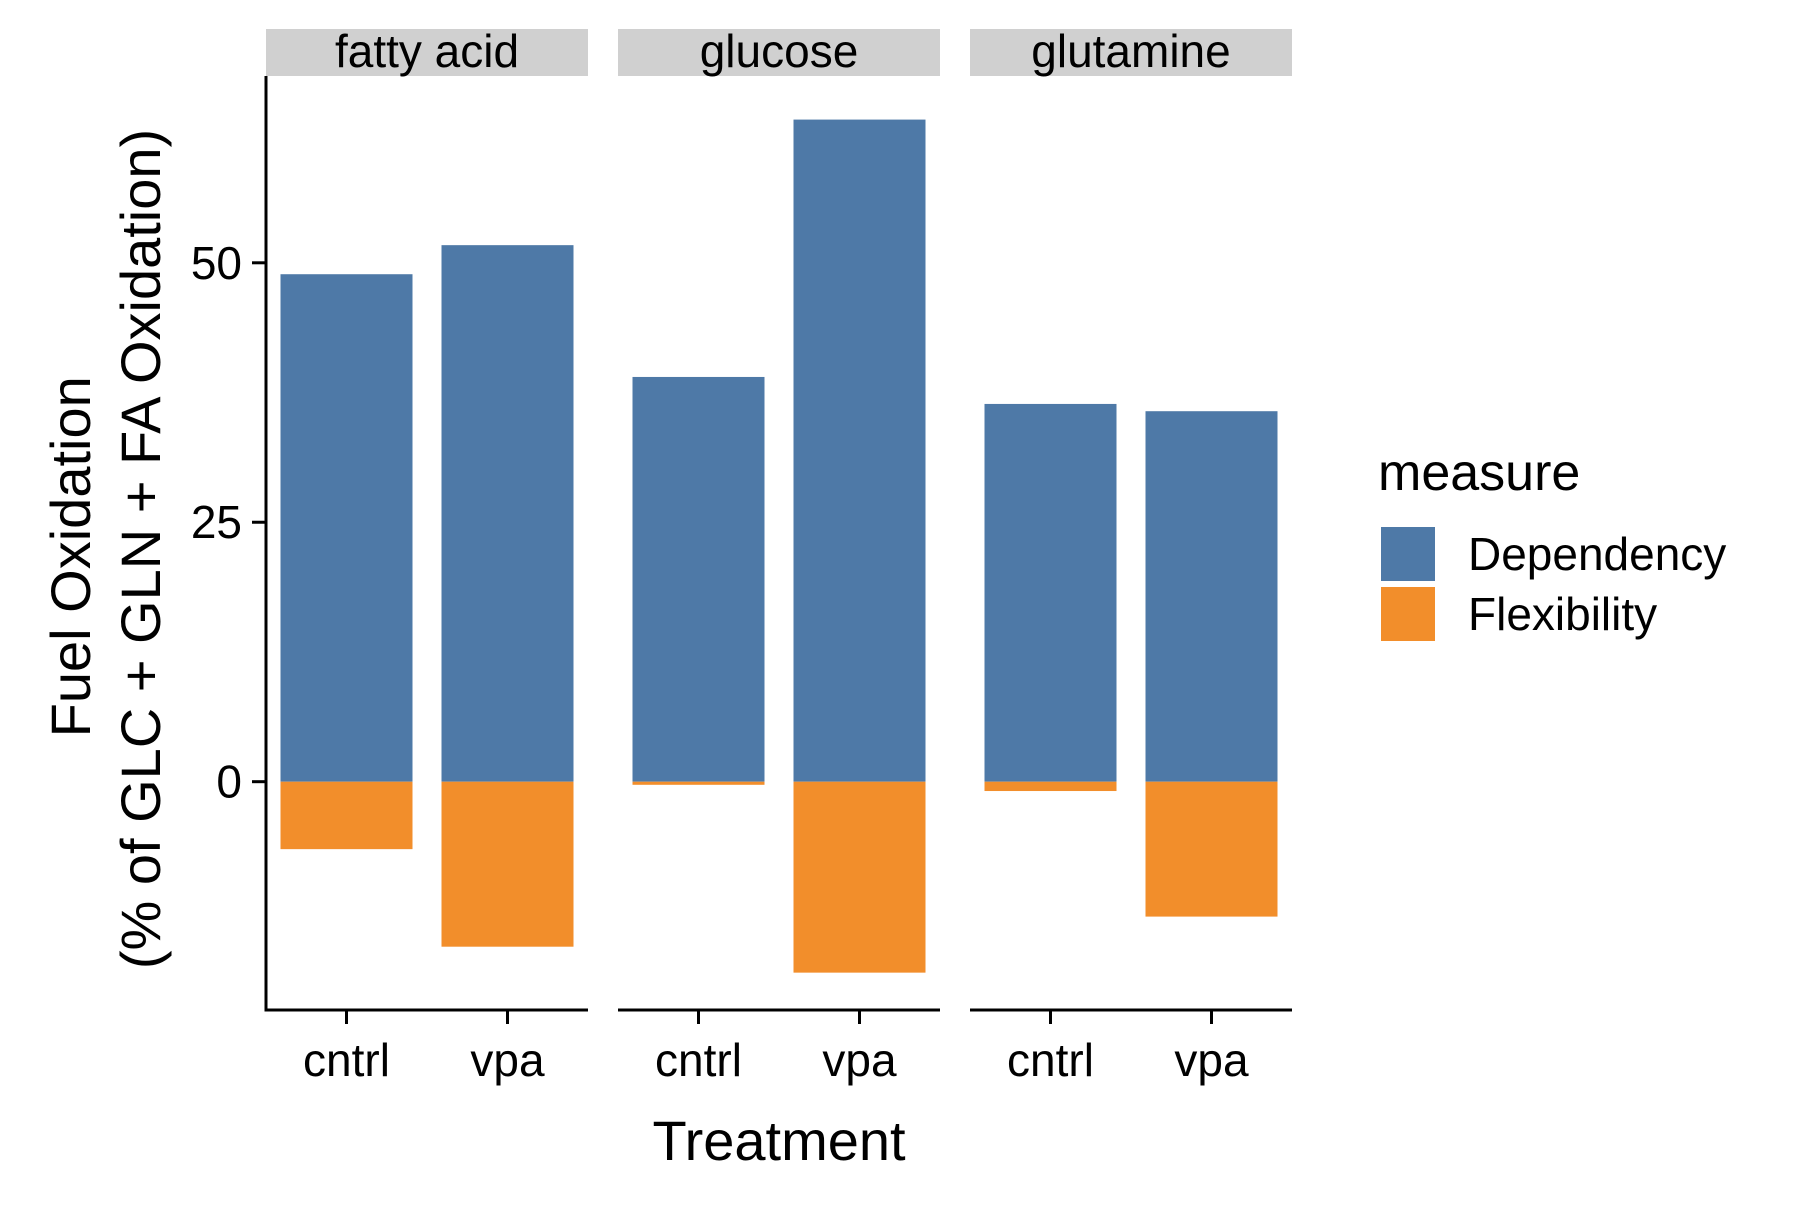  What do you see at coordinates (507, 513) in the screenshot?
I see `bar-fatty-acid-vpa-dependency` at bounding box center [507, 513].